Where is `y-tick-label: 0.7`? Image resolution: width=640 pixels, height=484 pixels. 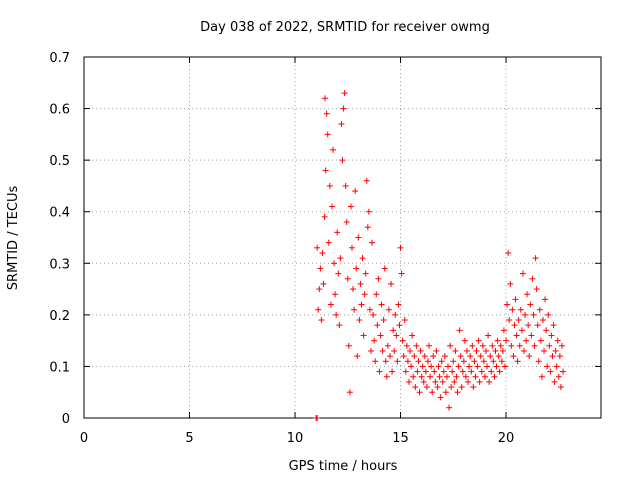
y-tick-label: 0.7 is located at coordinates (59, 58).